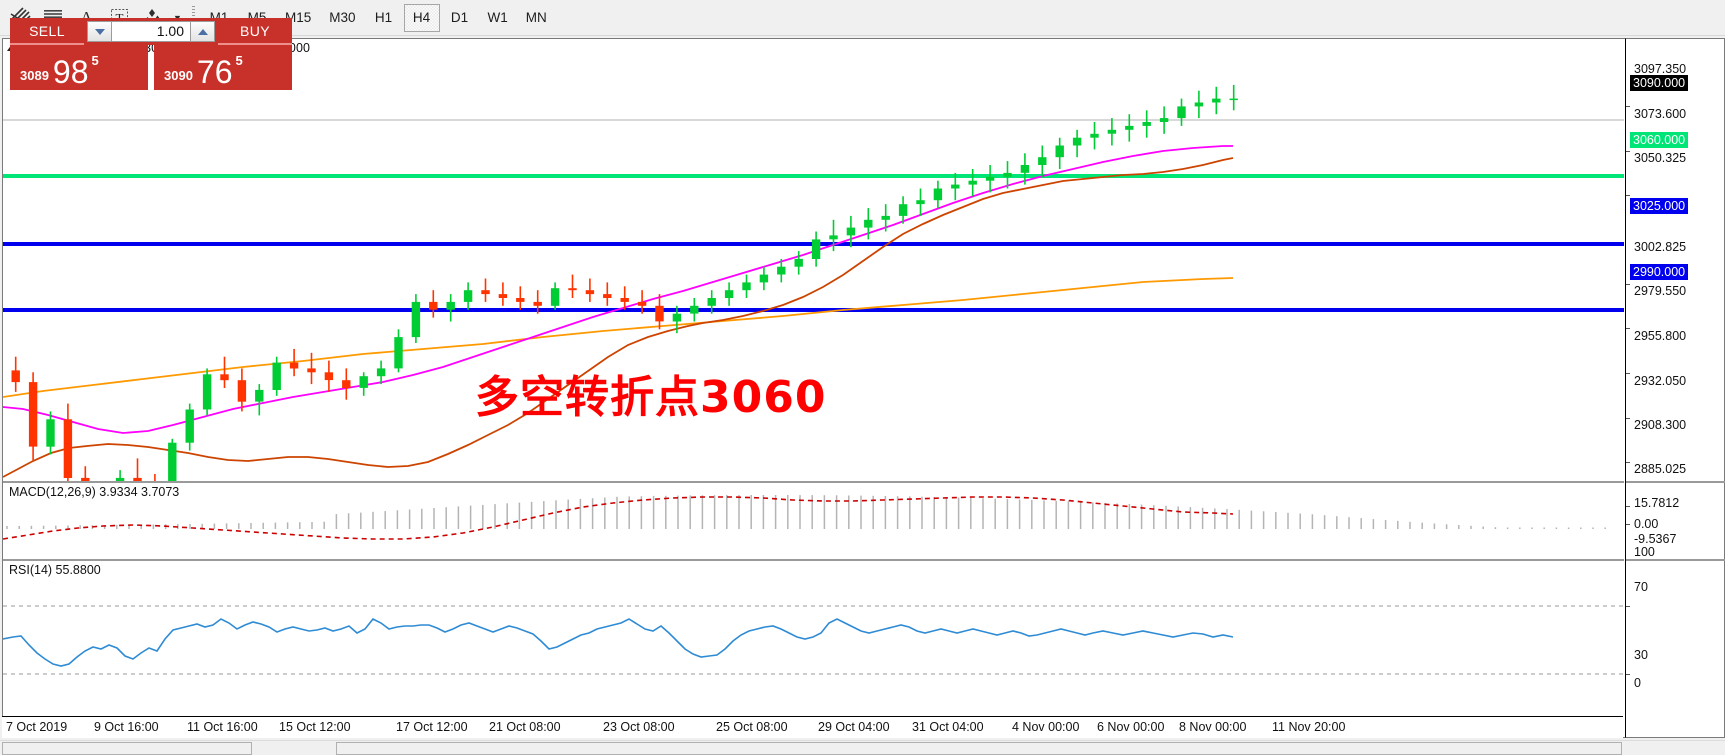 This screenshot has width=1725, height=755. Describe the element at coordinates (1660, 291) in the screenshot. I see `price-label-2979: 2979.550` at that location.